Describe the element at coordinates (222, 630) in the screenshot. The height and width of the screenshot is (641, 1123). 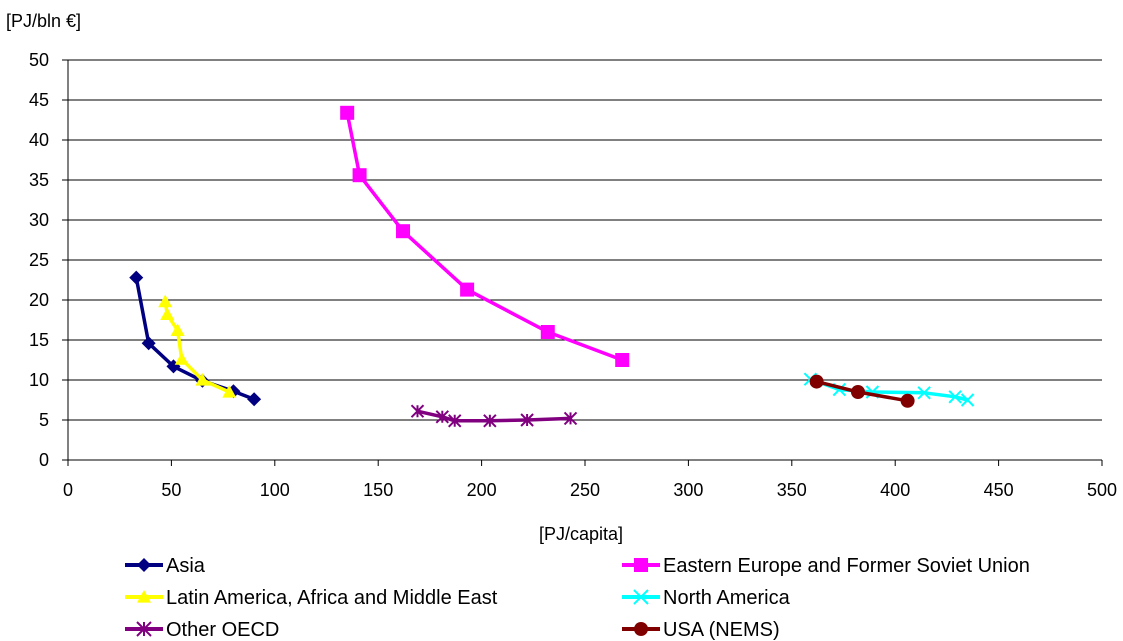
I see `legend-label: Other OECD` at that location.